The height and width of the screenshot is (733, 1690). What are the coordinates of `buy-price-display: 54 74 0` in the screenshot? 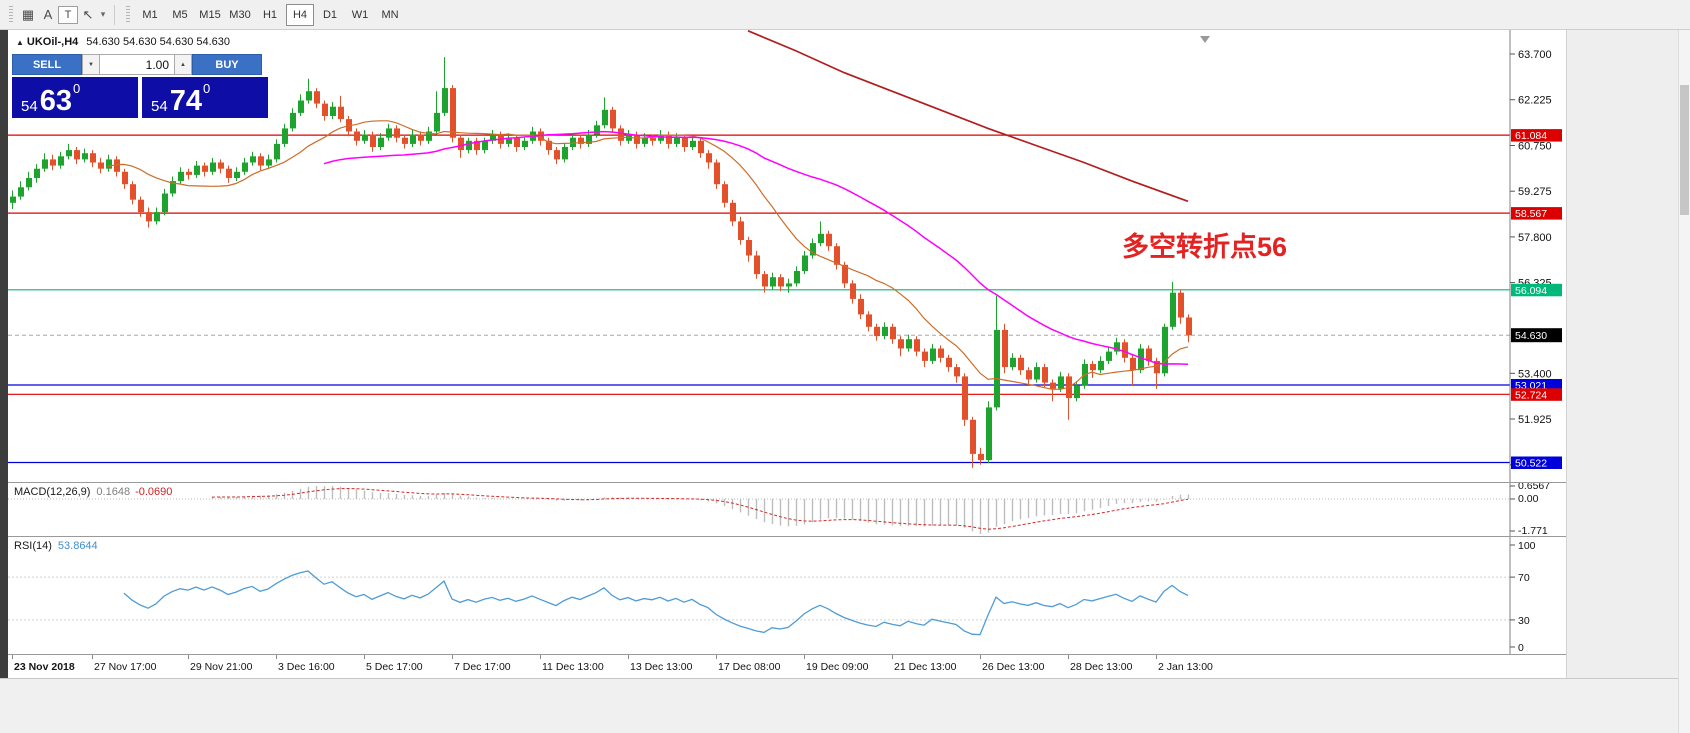 It's located at (205, 97).